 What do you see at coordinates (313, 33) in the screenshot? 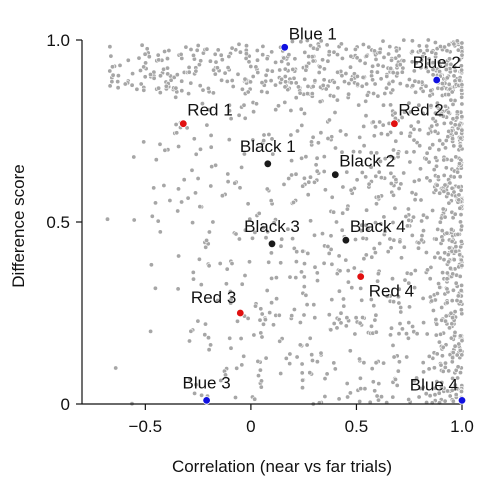
I see `point-annotation: Blue 1` at bounding box center [313, 33].